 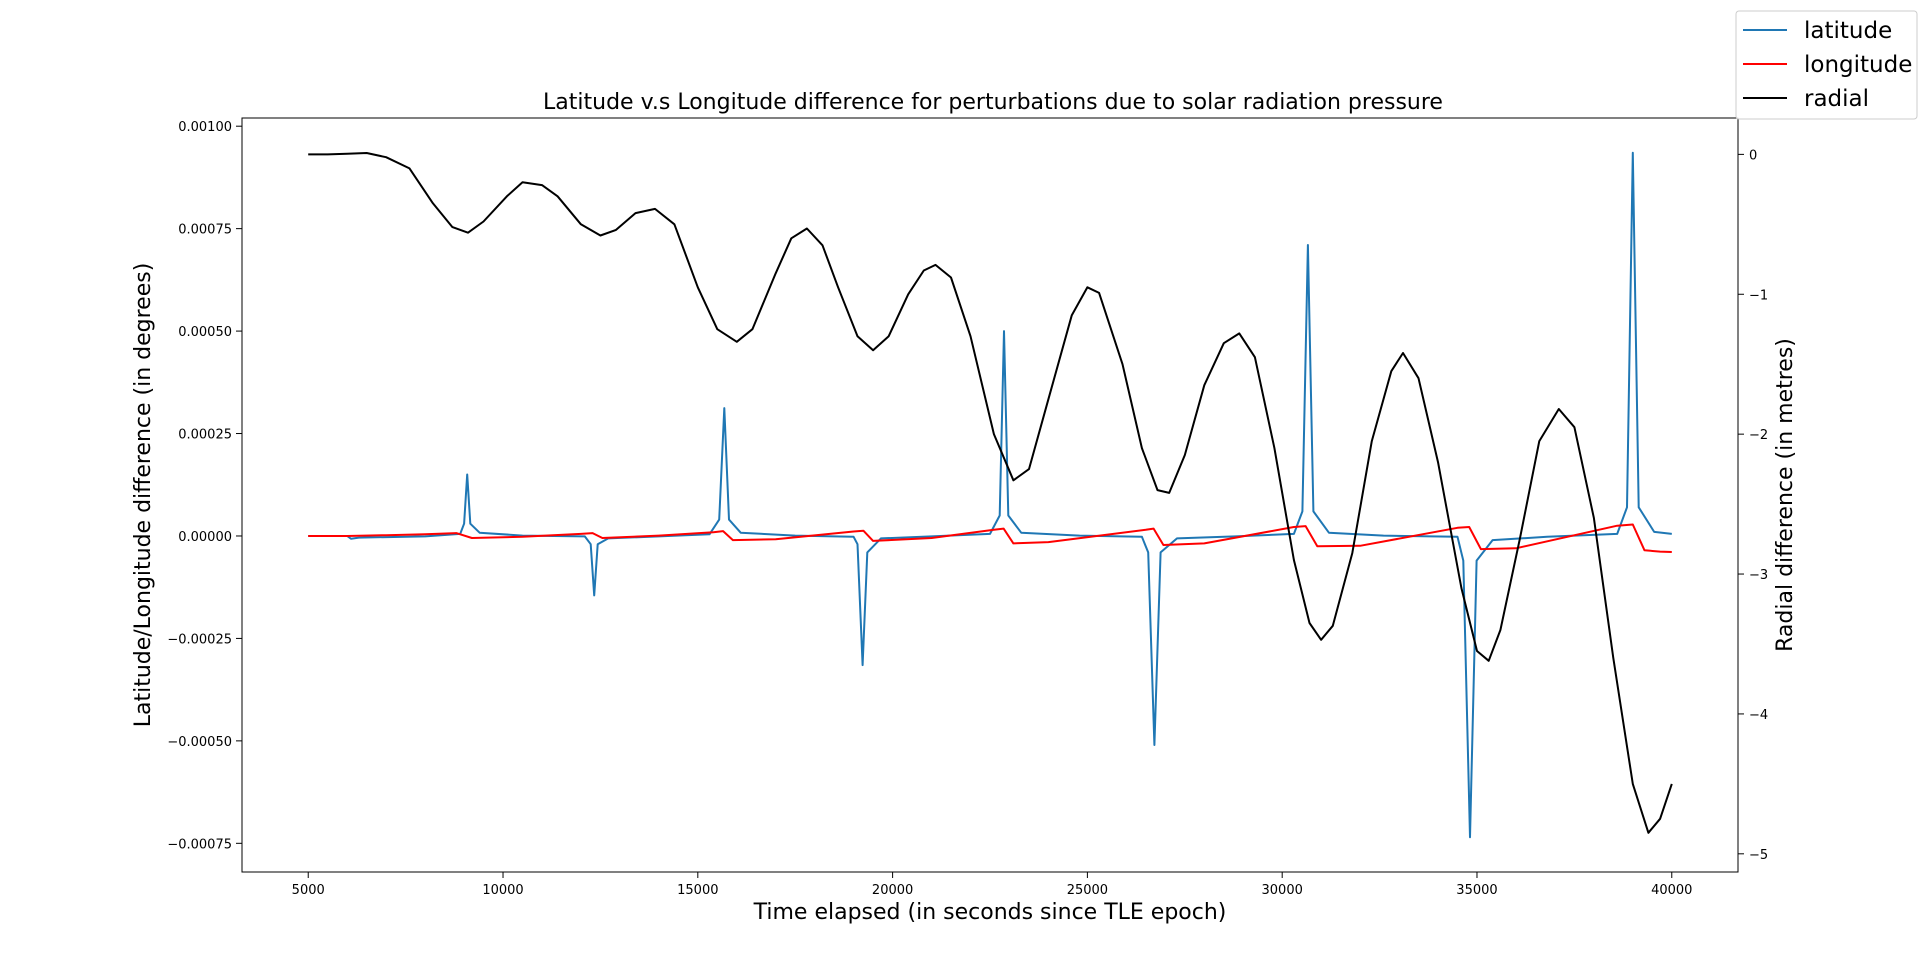 I want to click on y2-tick-label: 0, so click(x=1753, y=155).